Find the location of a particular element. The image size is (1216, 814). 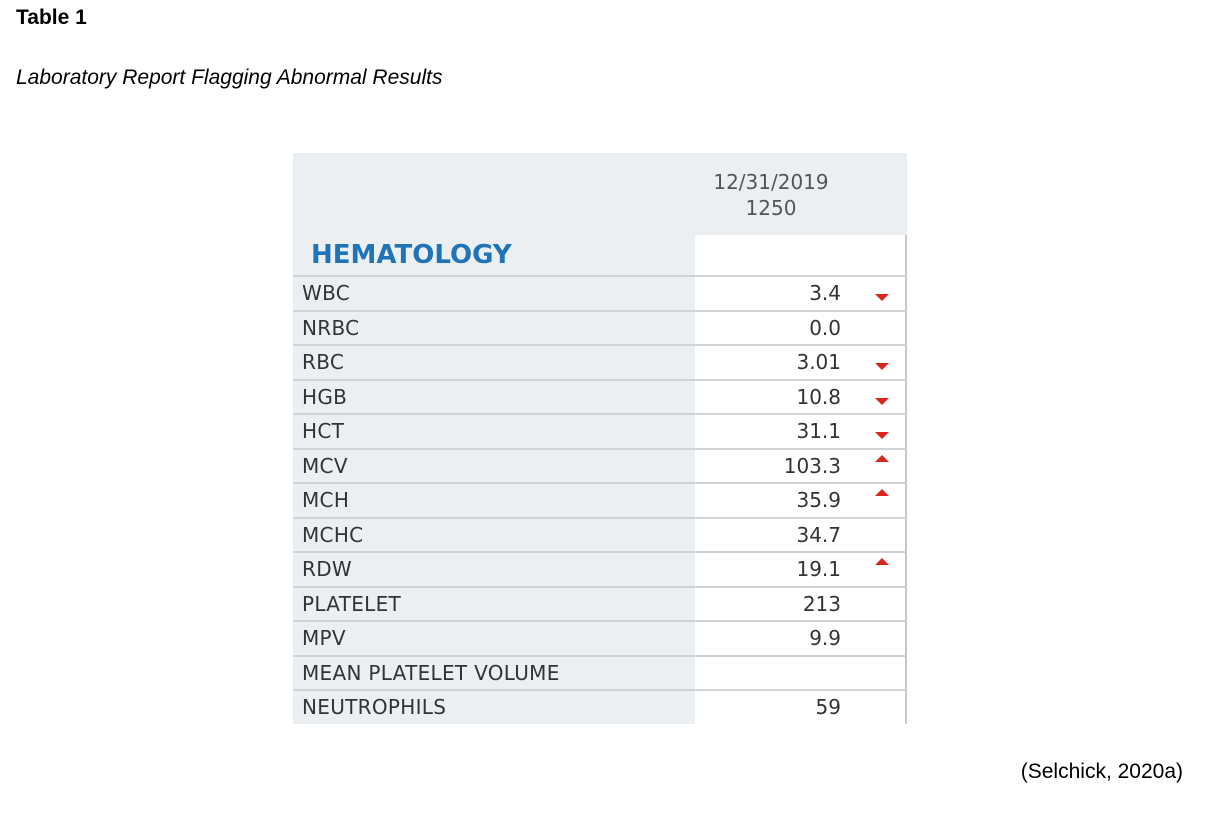

report-header: 12/31/2019 1250 is located at coordinates (600, 194).